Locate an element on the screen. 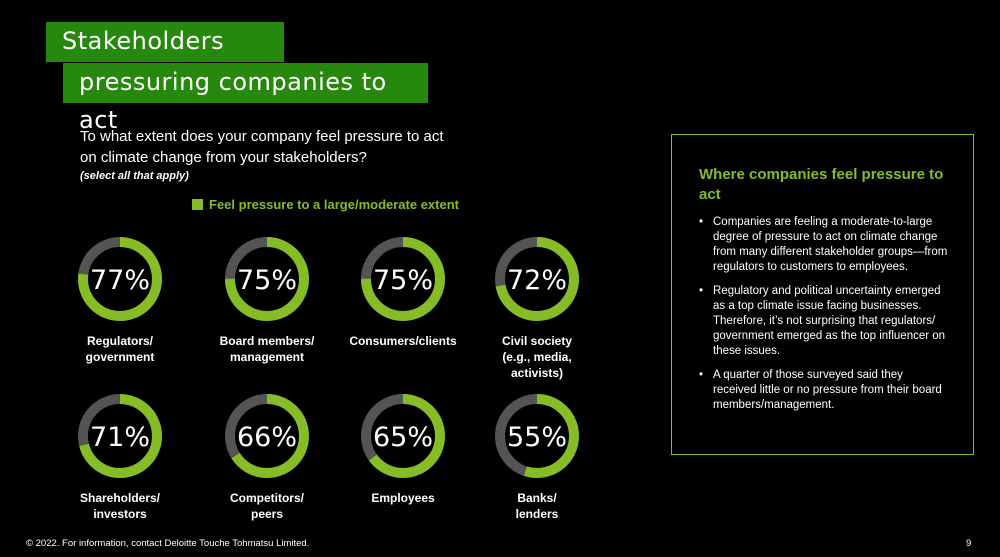  donut-category-label: activists) is located at coordinates (537, 373).